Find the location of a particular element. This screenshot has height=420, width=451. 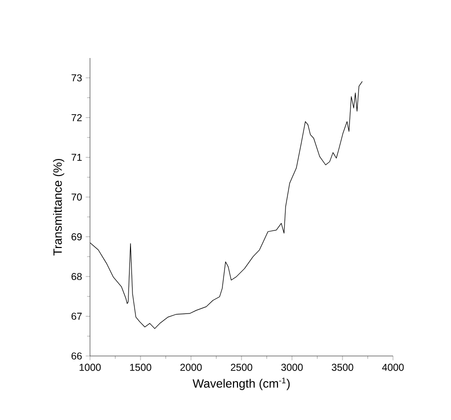

y-tick-label: 73 is located at coordinates (77, 78).